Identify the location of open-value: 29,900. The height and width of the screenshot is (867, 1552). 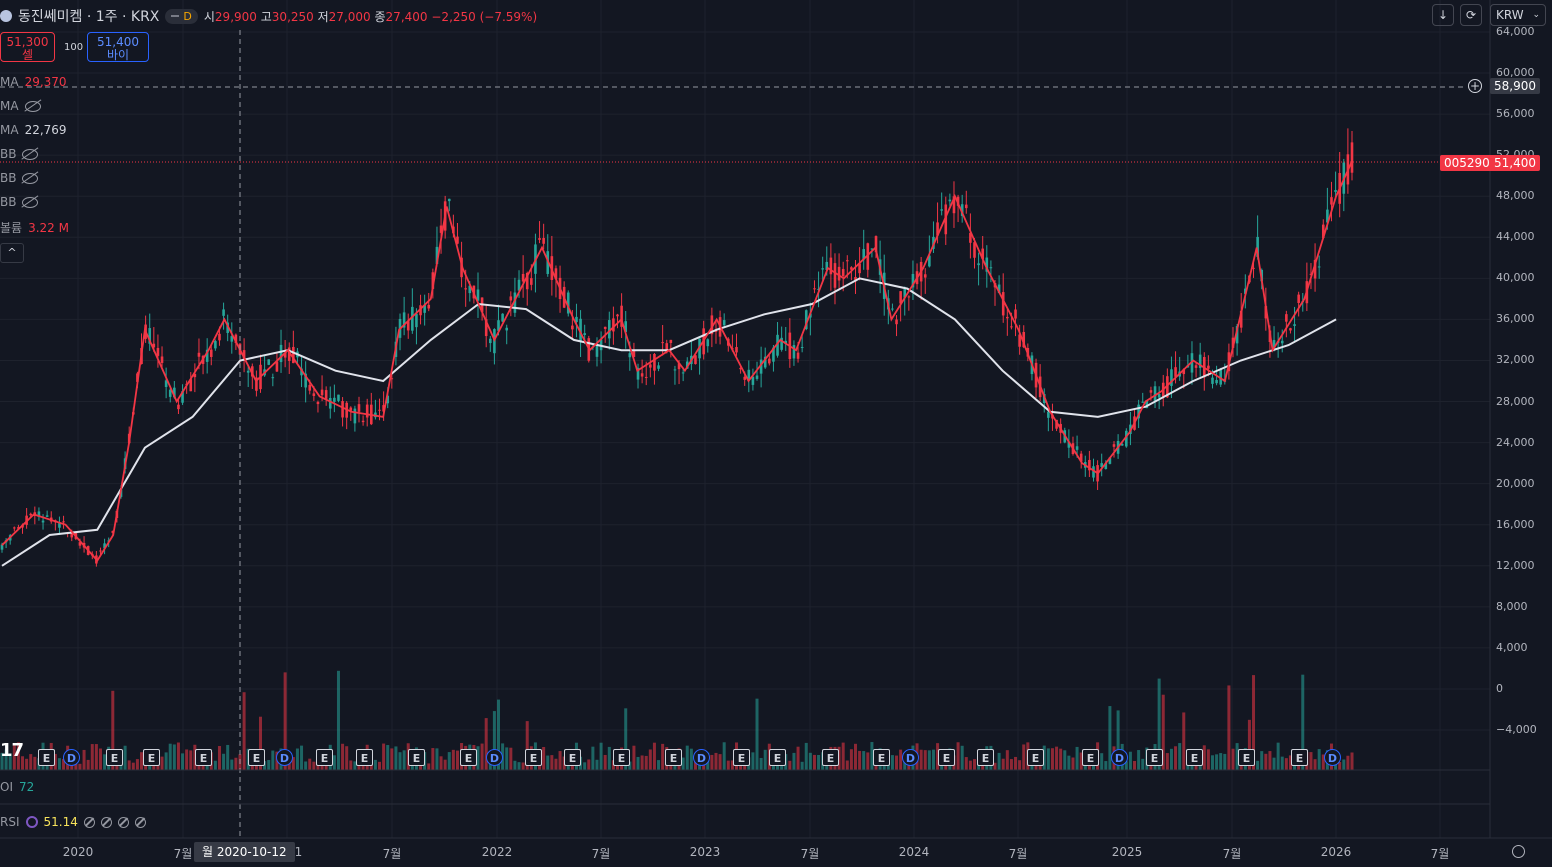
(235, 16).